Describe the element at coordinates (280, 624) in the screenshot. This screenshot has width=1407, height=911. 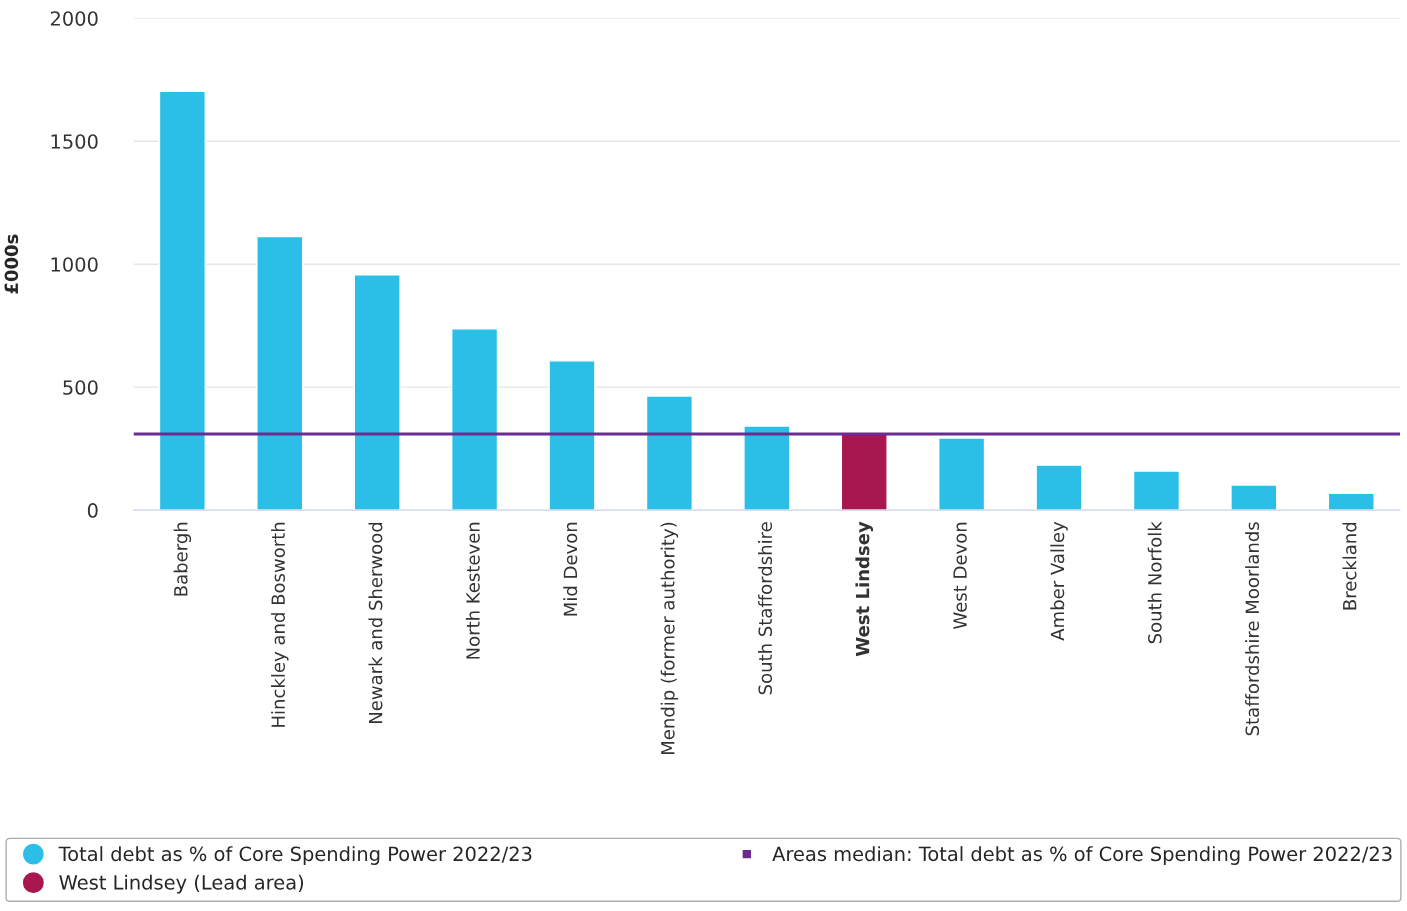
I see `x-tick-label: Hinckley and Bosworth` at that location.